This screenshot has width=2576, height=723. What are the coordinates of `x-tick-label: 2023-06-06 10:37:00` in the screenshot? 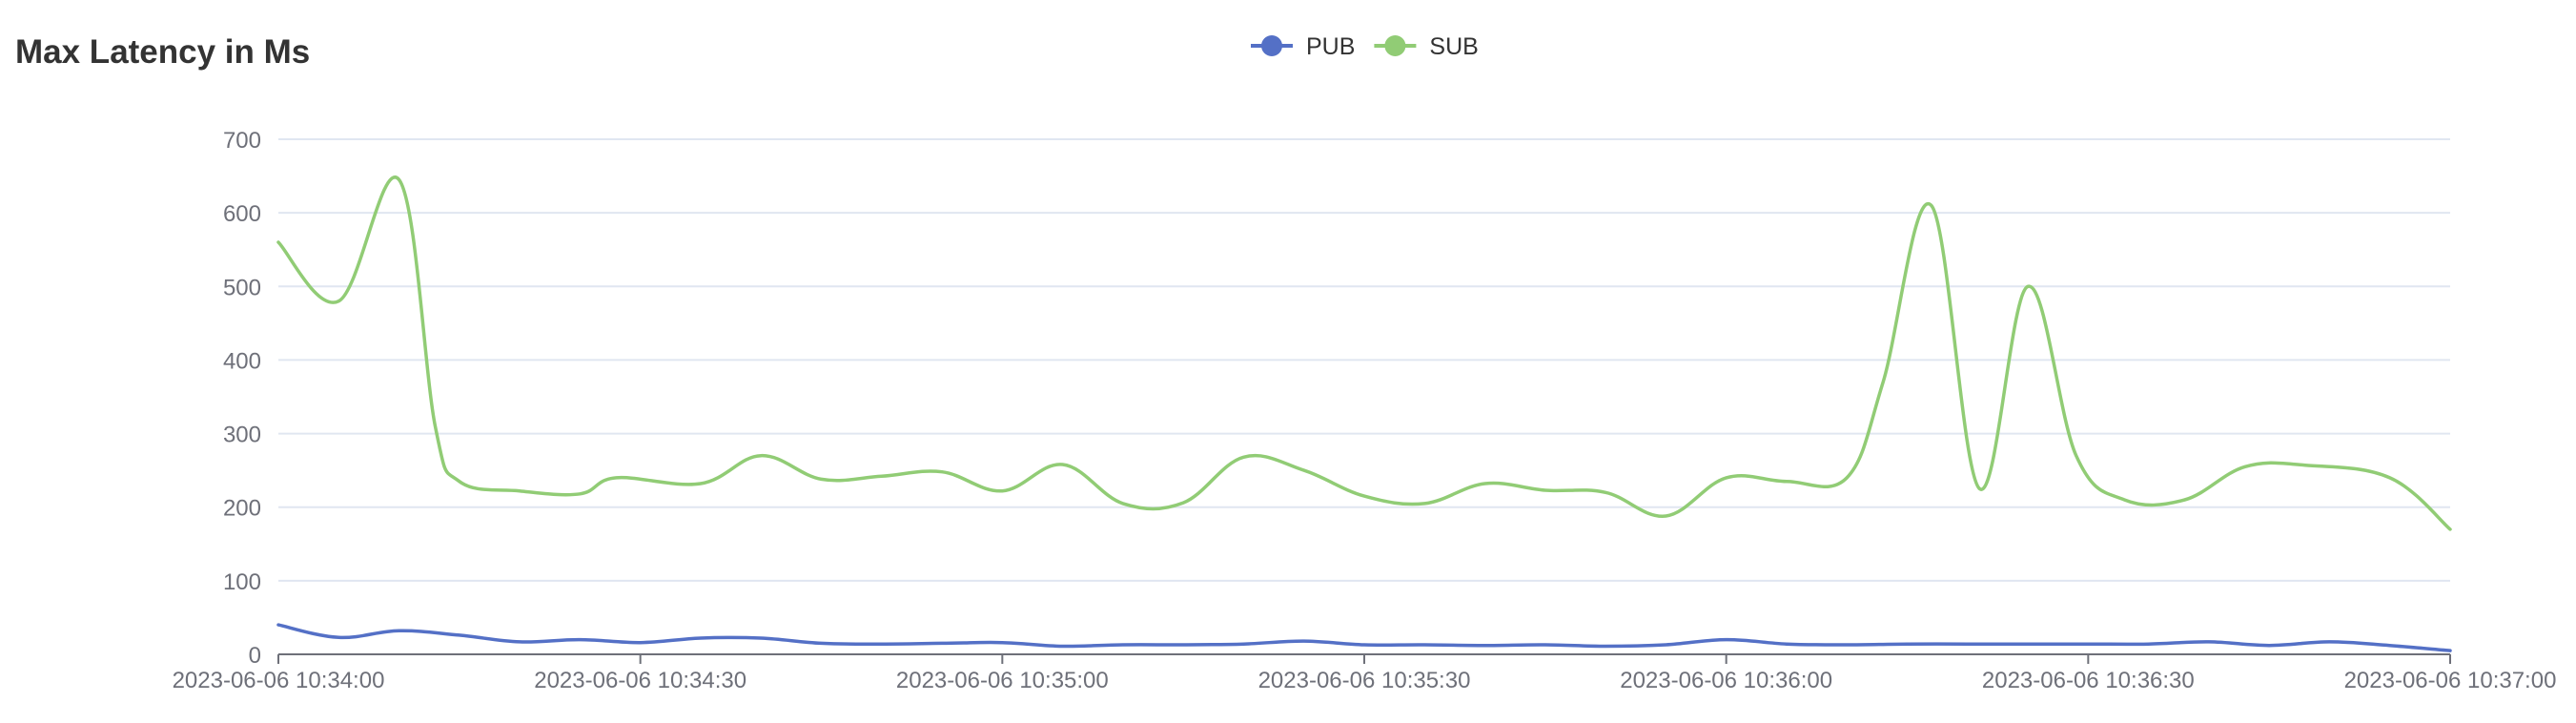 It's located at (2450, 680).